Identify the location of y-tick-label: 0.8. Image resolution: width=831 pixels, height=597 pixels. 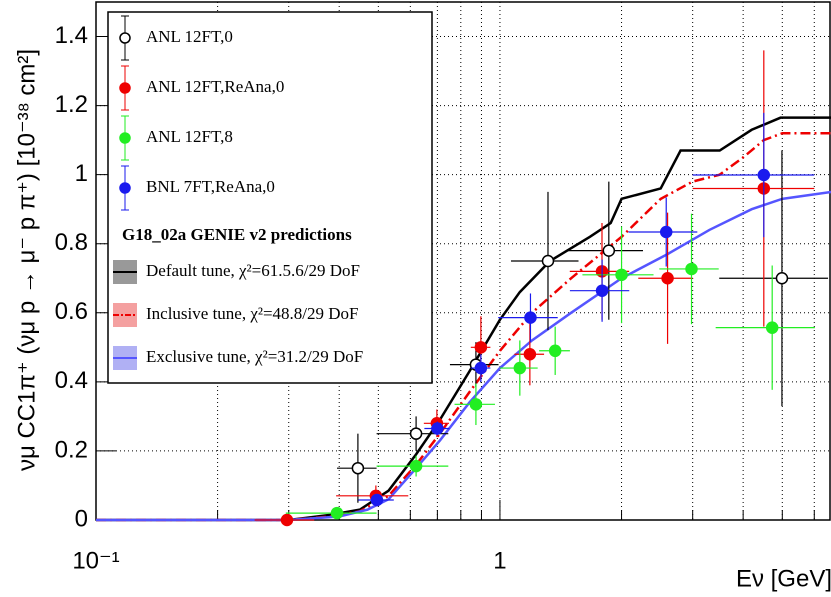
(71, 242).